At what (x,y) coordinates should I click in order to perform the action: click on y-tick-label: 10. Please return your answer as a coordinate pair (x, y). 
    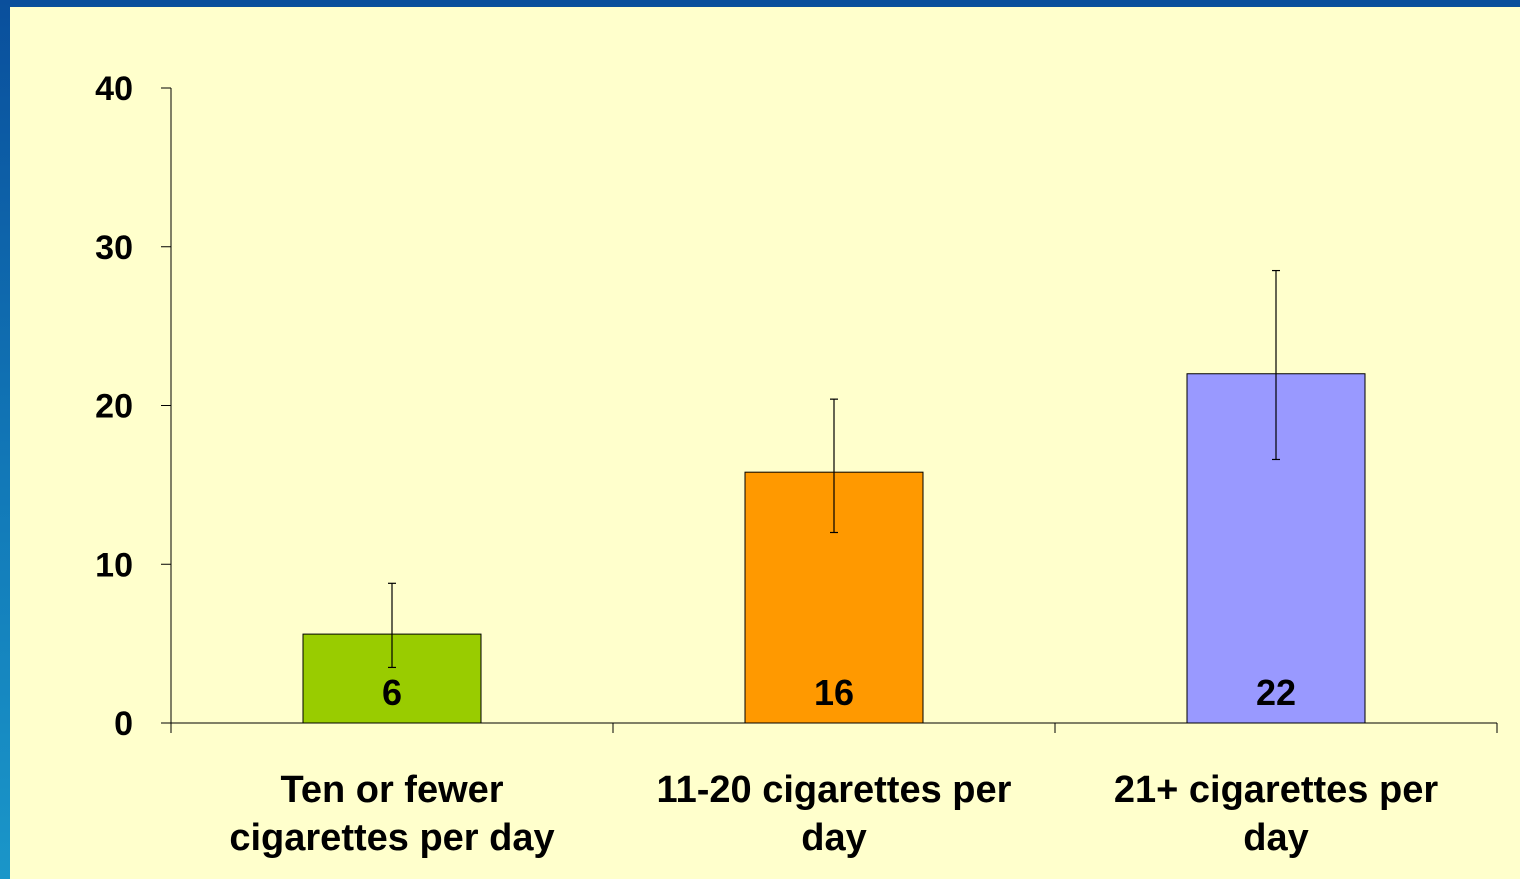
    Looking at the image, I should click on (114, 565).